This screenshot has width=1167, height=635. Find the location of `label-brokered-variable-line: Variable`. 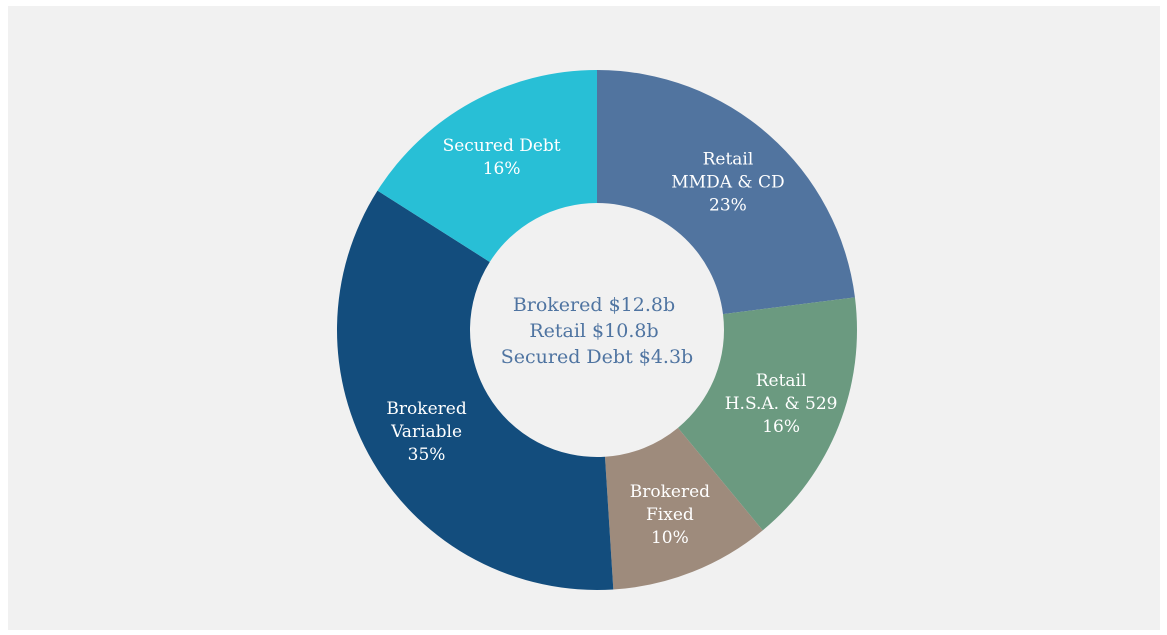

label-brokered-variable-line: Variable is located at coordinates (426, 432).